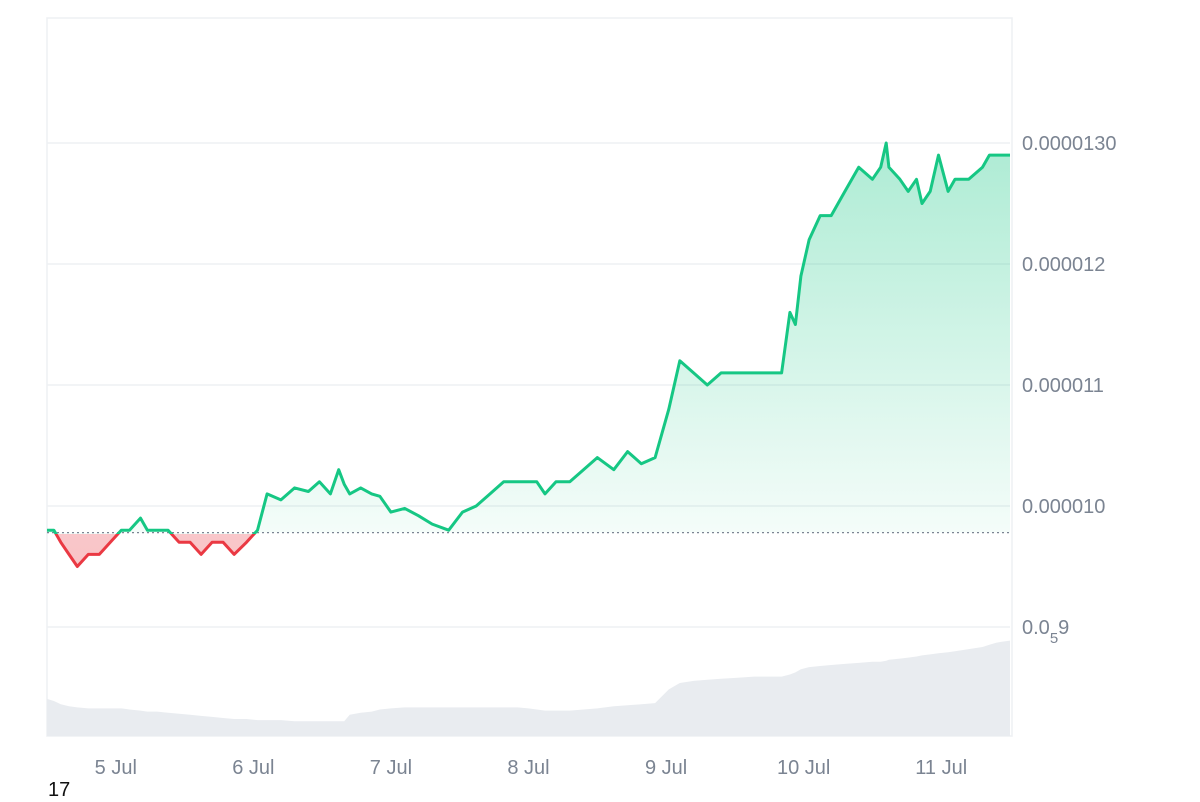 This screenshot has height=802, width=1200. I want to click on x-tick-label-1: 6 Jul, so click(253, 768).